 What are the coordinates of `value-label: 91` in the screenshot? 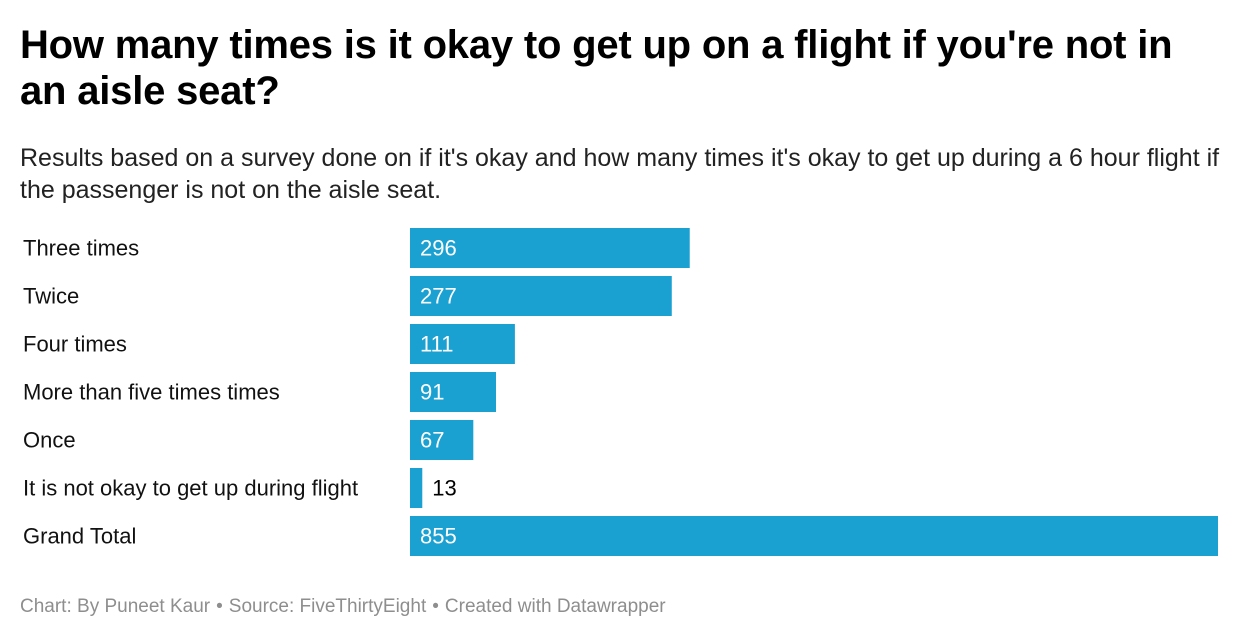 It's located at (432, 392).